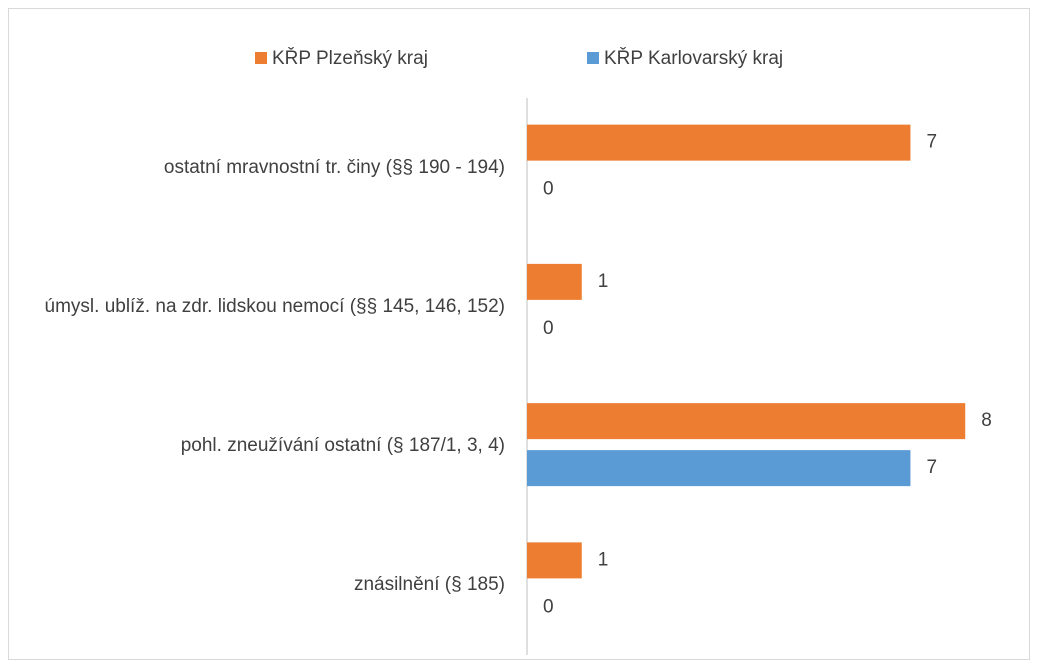  I want to click on legend-label: KŘP Plzeňský kraj, so click(350, 58).